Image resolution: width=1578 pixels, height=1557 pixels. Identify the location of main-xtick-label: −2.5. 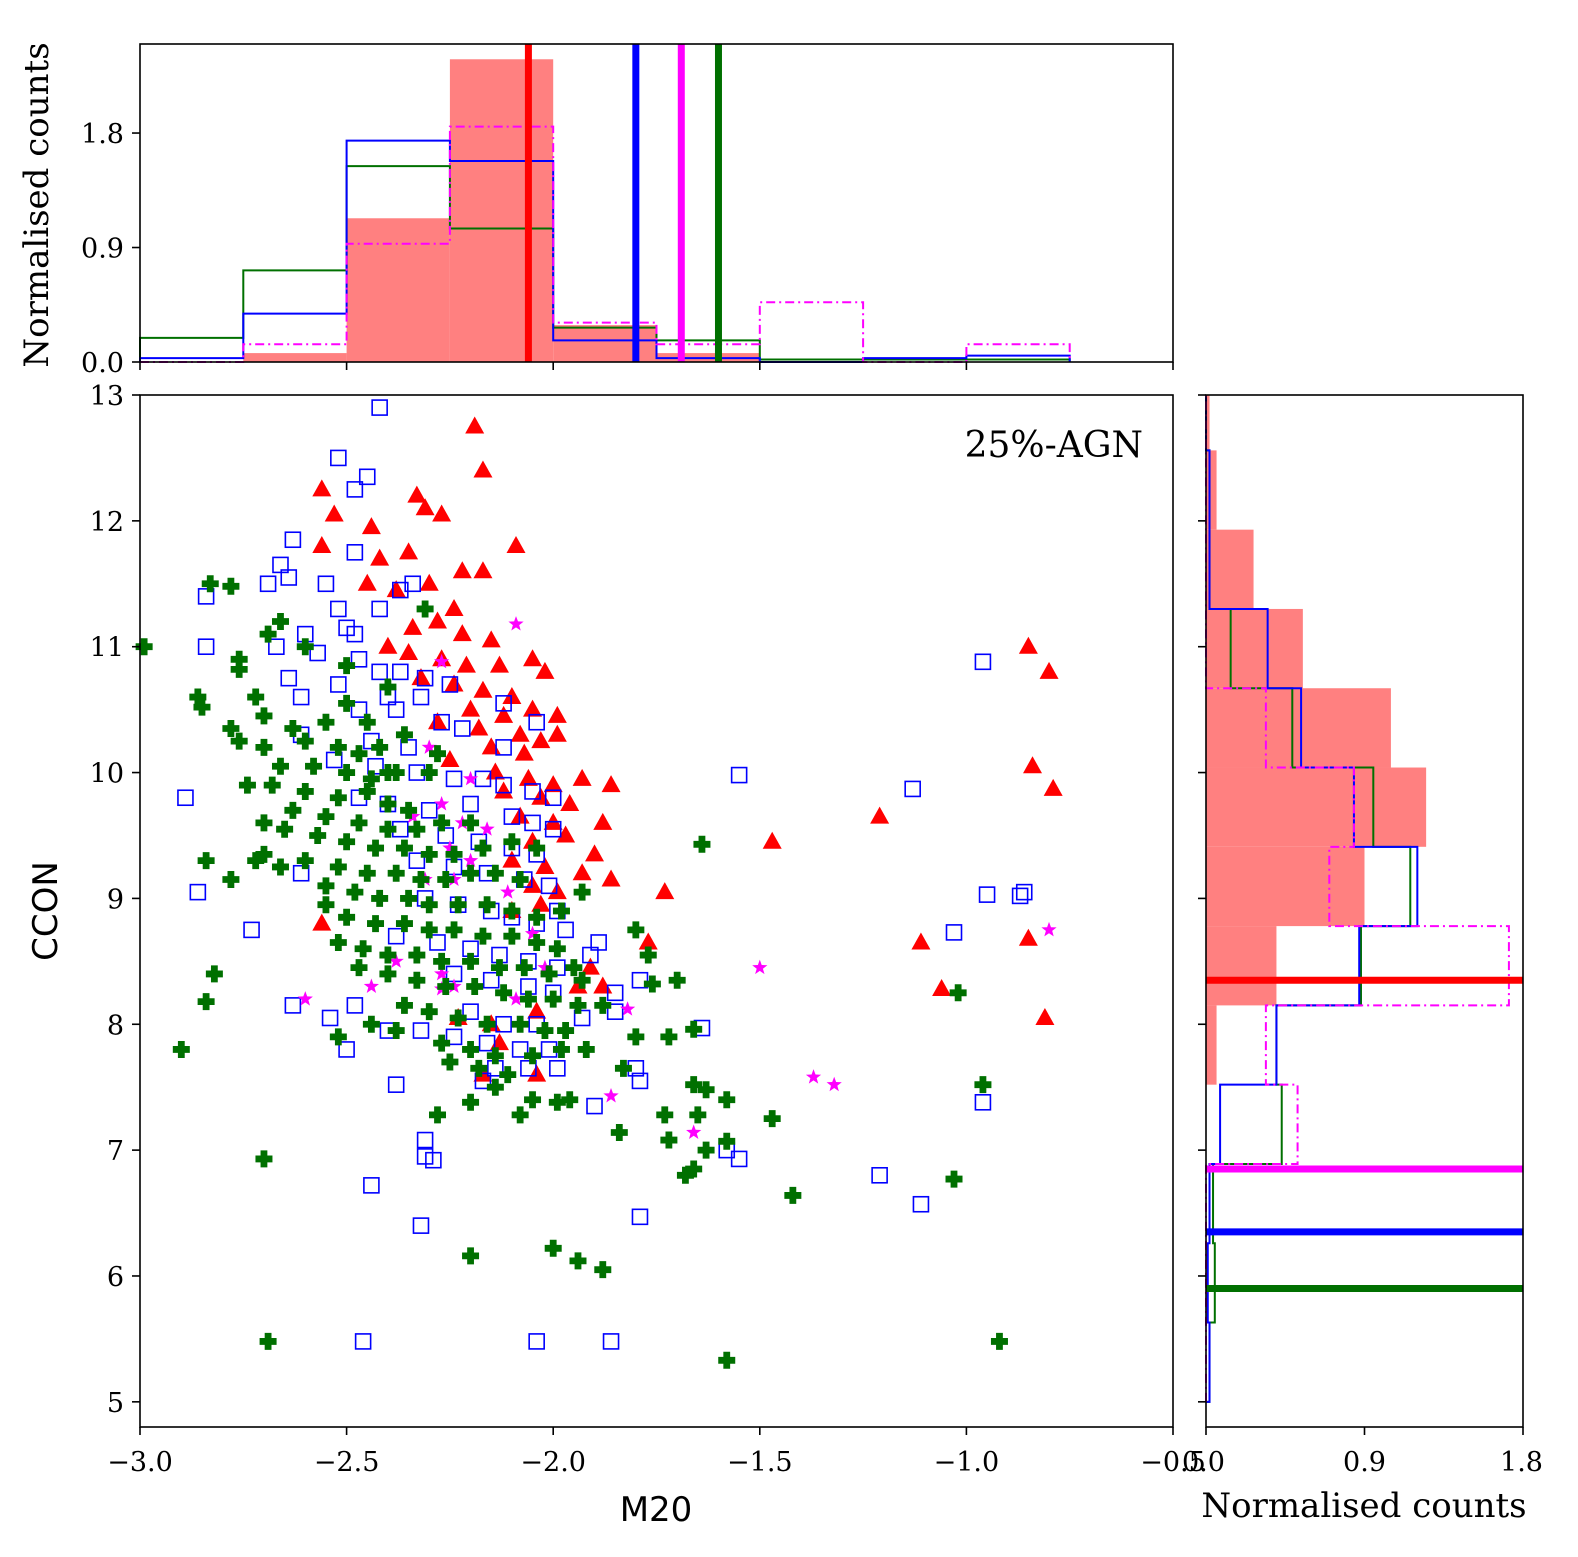
(347, 1462).